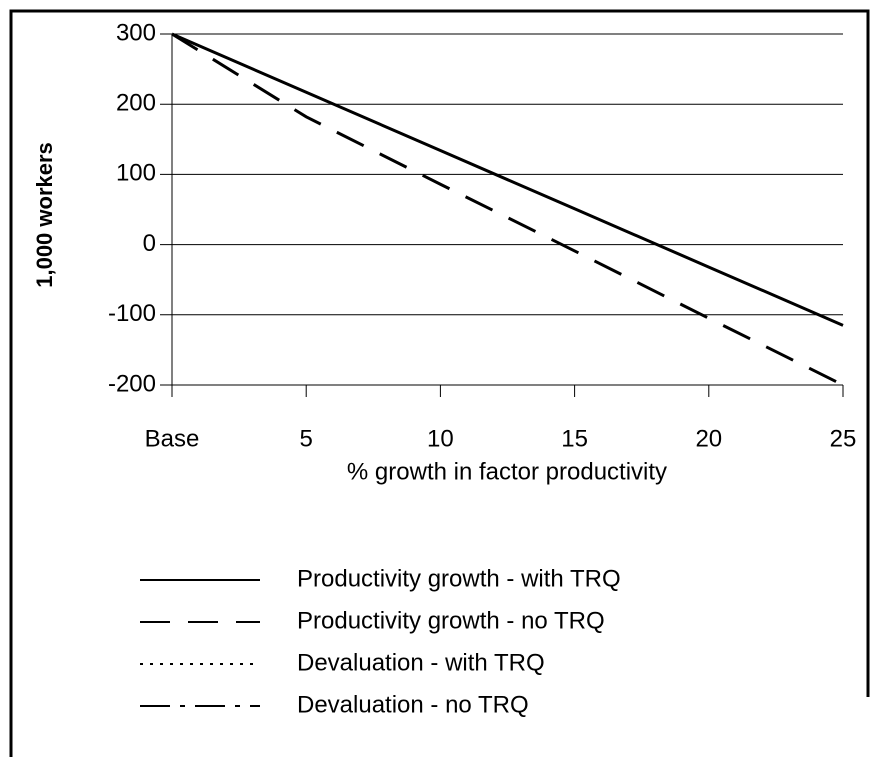 This screenshot has height=757, width=879. What do you see at coordinates (136, 173) in the screenshot?
I see `y-tick-label: 100` at bounding box center [136, 173].